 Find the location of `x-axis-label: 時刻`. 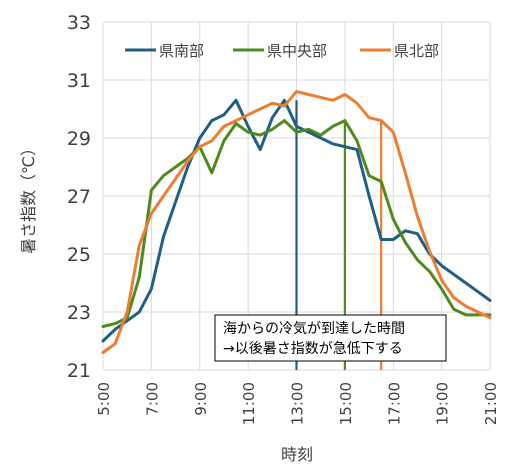

x-axis-label: 時刻 is located at coordinates (297, 454).